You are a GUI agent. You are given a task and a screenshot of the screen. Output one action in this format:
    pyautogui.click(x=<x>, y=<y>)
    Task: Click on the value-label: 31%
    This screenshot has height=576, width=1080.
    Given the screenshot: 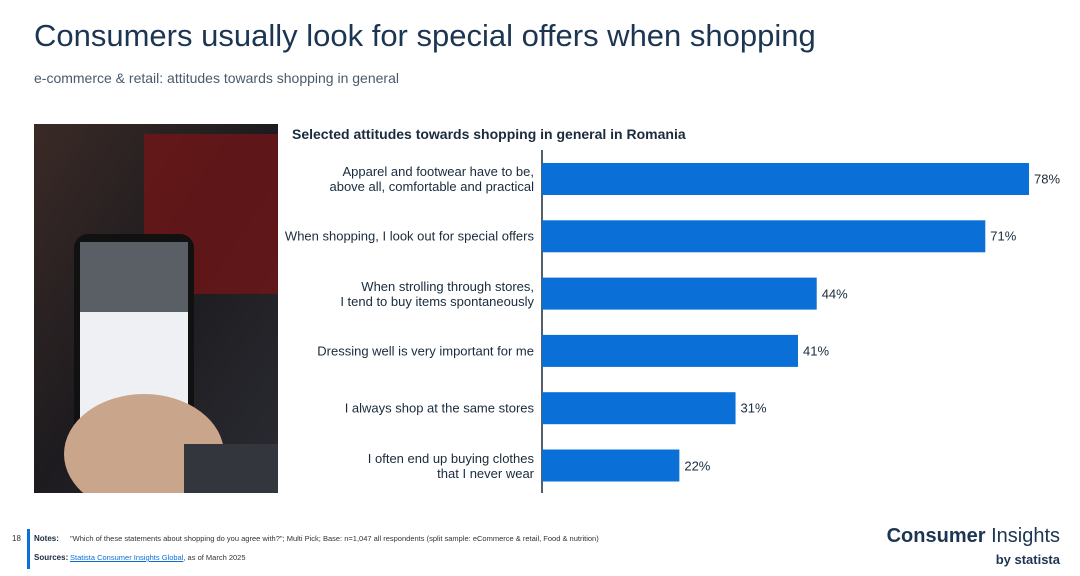 What is the action you would take?
    pyautogui.click(x=753, y=408)
    